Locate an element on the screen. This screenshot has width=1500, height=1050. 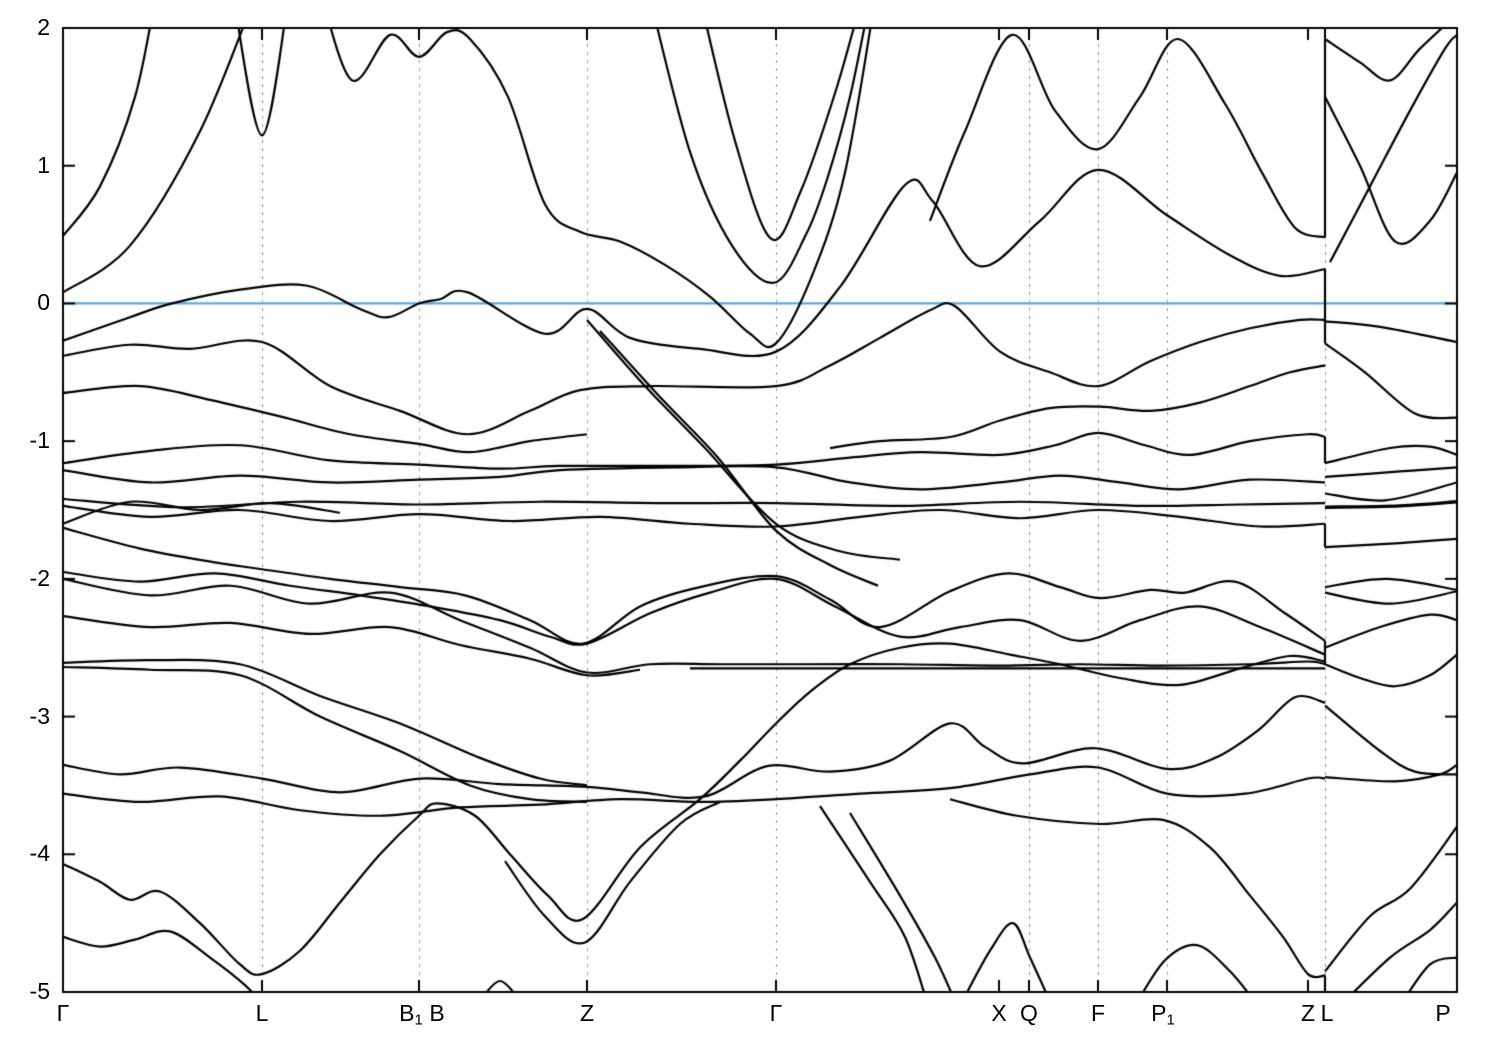
x-axis-label-B: B is located at coordinates (437, 1013).